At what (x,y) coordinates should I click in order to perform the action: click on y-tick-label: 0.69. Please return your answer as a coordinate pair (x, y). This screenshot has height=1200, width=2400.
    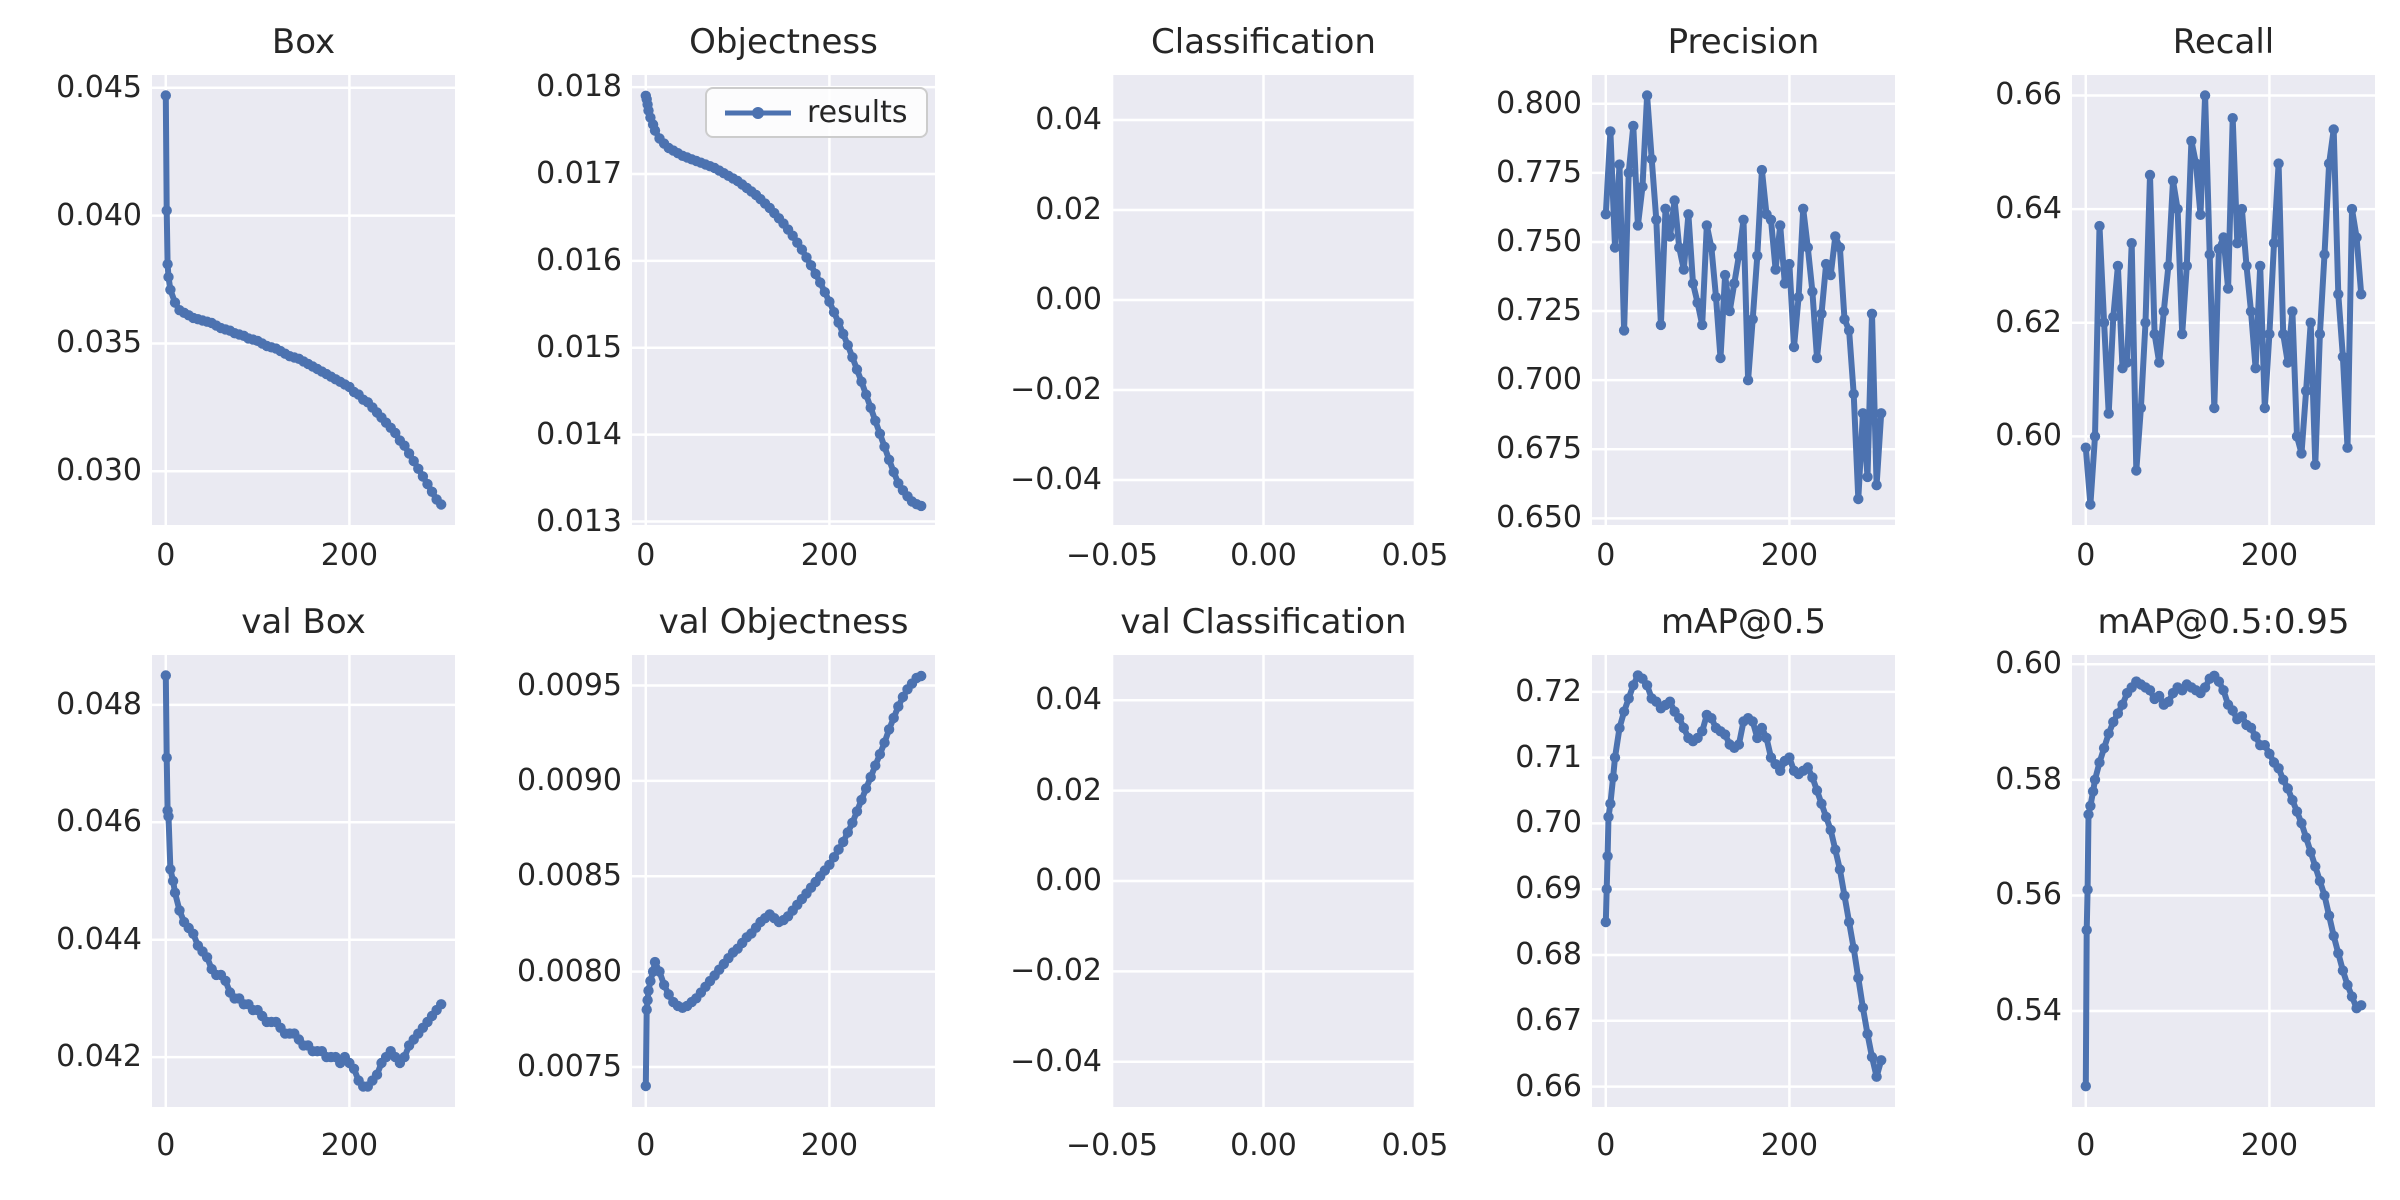
    Looking at the image, I should click on (1548, 889).